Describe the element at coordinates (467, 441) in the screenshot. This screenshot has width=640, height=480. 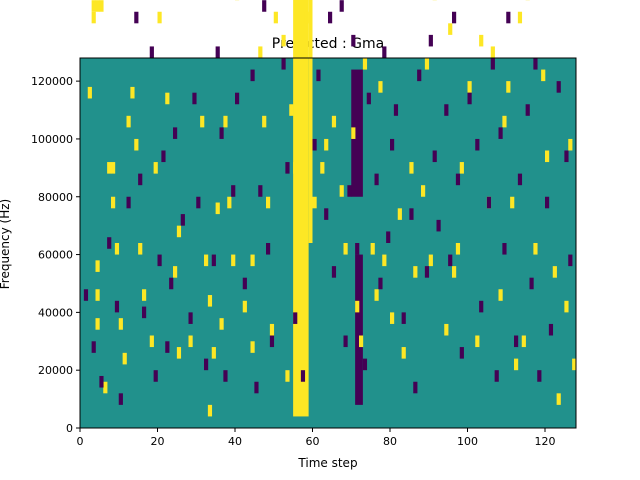
I see `x-tick-label: 100` at that location.